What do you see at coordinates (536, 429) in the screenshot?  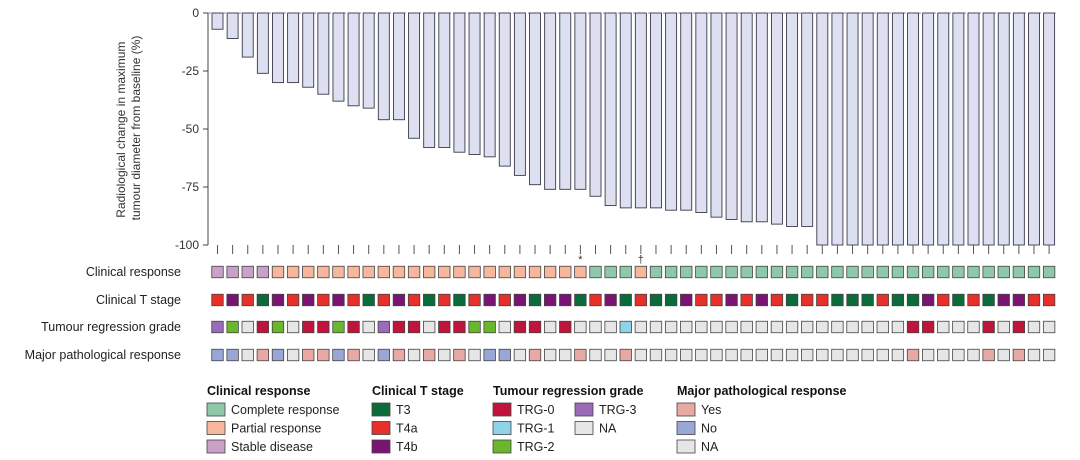 I see `legend-label: TRG-1` at bounding box center [536, 429].